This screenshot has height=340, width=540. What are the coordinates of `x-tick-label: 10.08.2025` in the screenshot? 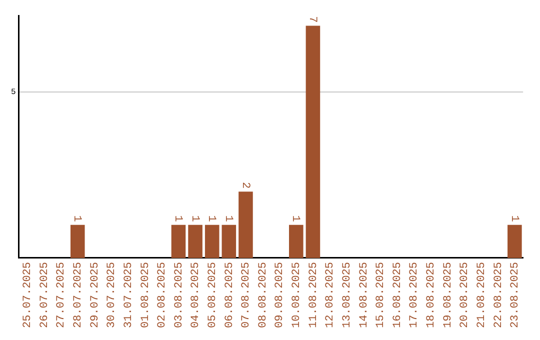 It's located at (297, 295).